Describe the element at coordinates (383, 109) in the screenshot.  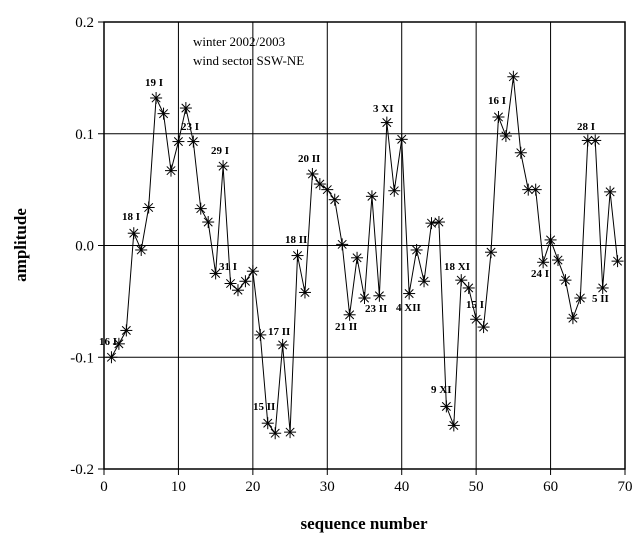
I see `annotation: 3 XI` at that location.